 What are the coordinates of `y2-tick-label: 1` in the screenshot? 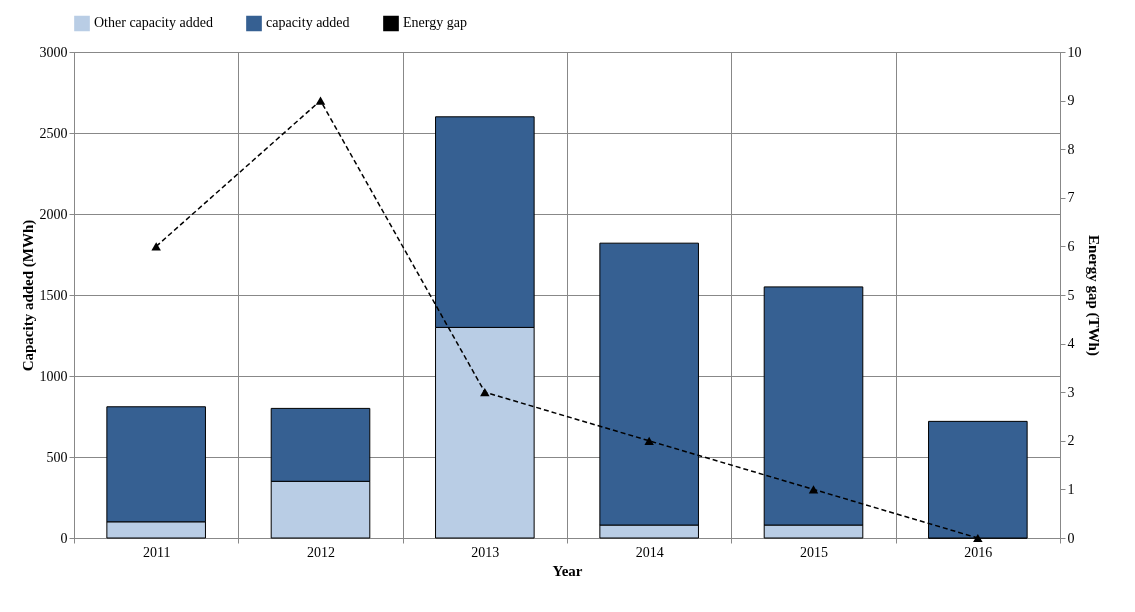 It's located at (1071, 489).